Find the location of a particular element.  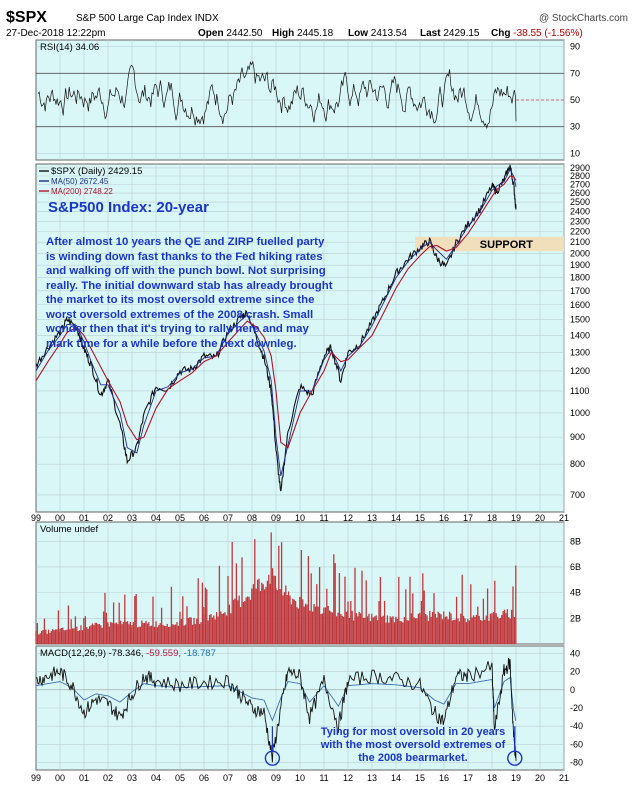

price-tick-label: 900 is located at coordinates (577, 437).